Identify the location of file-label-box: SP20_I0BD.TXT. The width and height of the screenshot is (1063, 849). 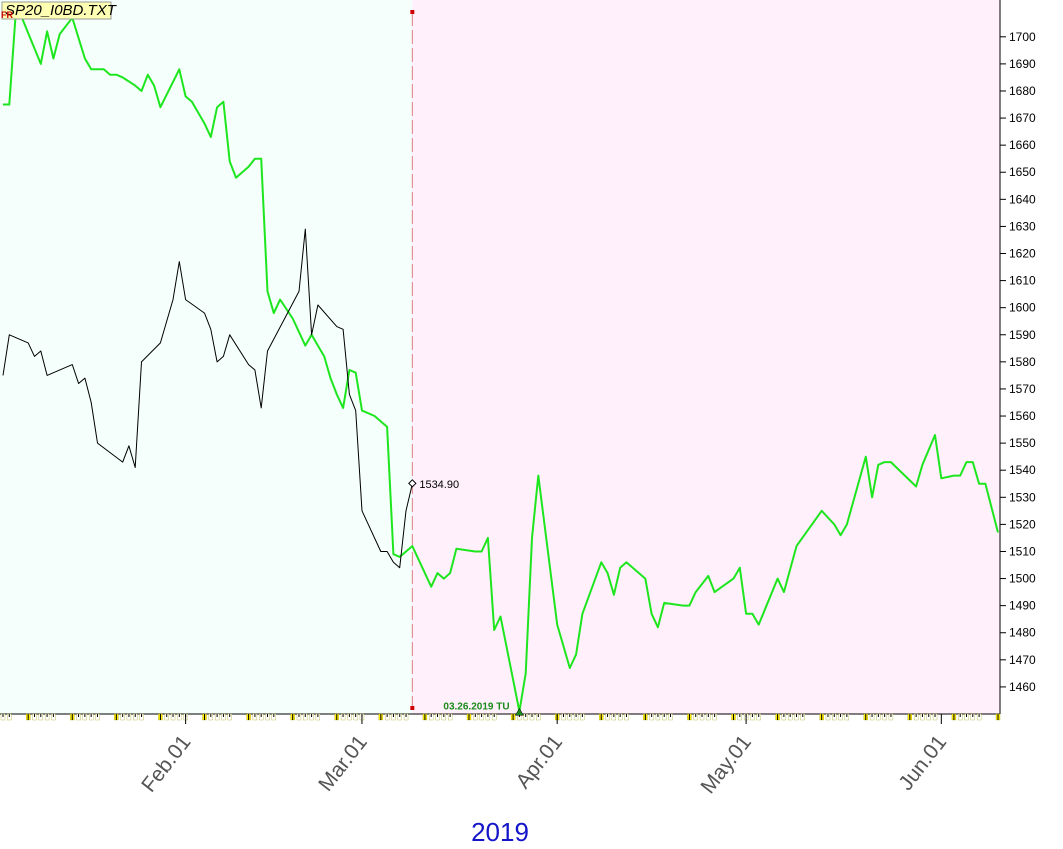
(59, 10).